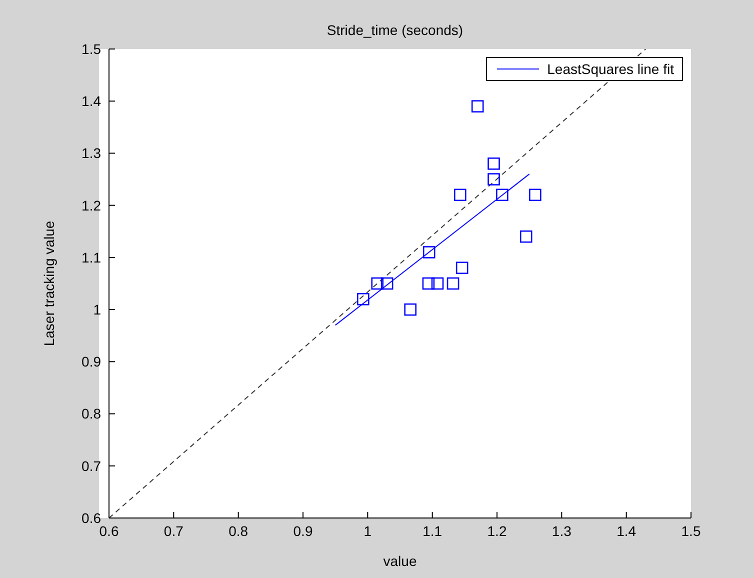 The height and width of the screenshot is (578, 754). Describe the element at coordinates (92, 518) in the screenshot. I see `y-tick-label: 0.6` at that location.